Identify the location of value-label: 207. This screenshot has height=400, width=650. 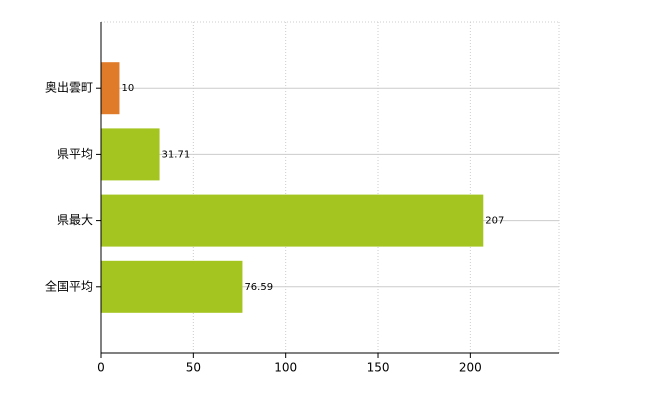
(494, 221).